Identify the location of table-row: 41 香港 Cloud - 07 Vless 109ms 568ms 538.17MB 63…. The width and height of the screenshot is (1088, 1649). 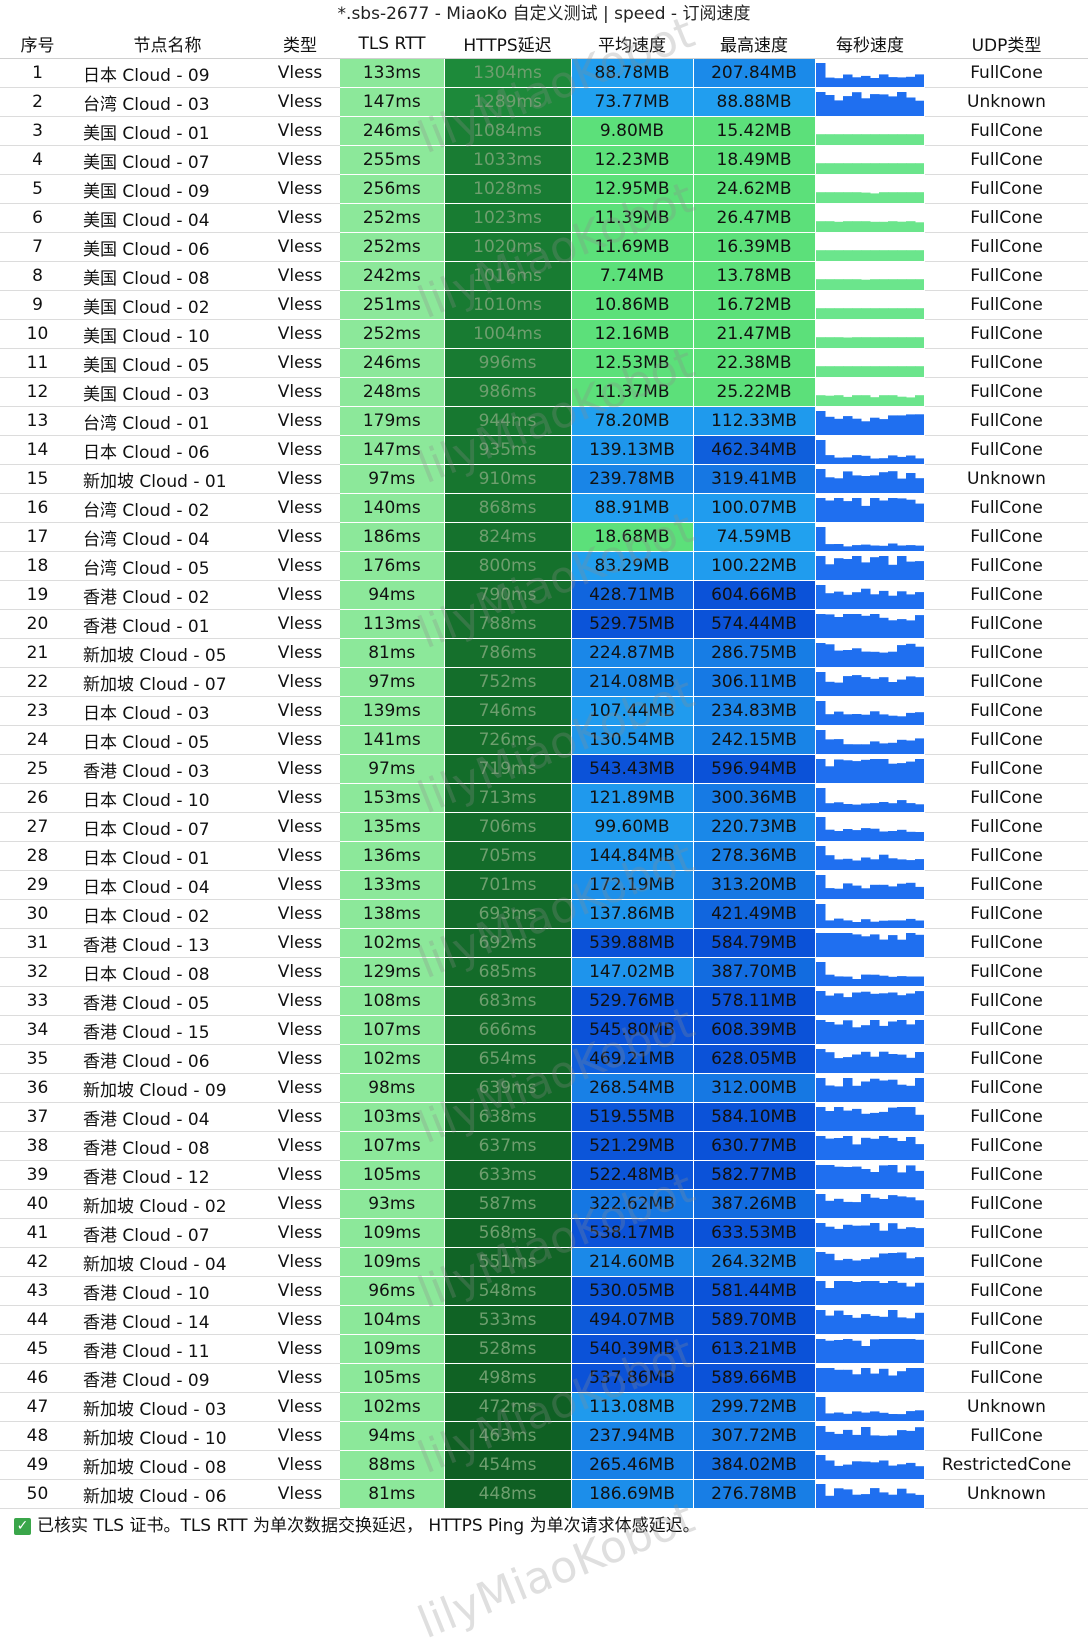
(544, 1233).